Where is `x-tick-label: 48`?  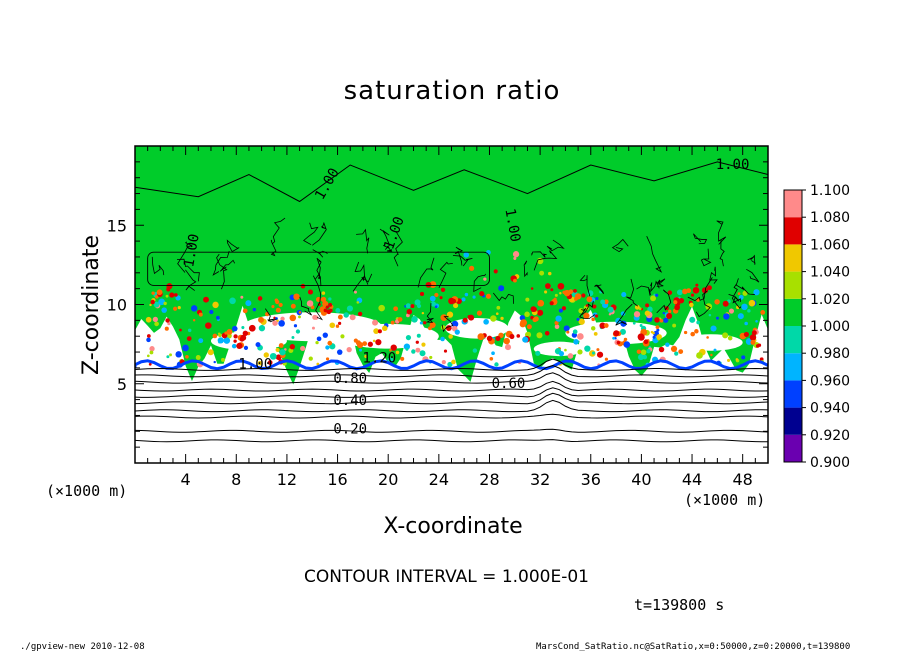 x-tick-label: 48 is located at coordinates (743, 479).